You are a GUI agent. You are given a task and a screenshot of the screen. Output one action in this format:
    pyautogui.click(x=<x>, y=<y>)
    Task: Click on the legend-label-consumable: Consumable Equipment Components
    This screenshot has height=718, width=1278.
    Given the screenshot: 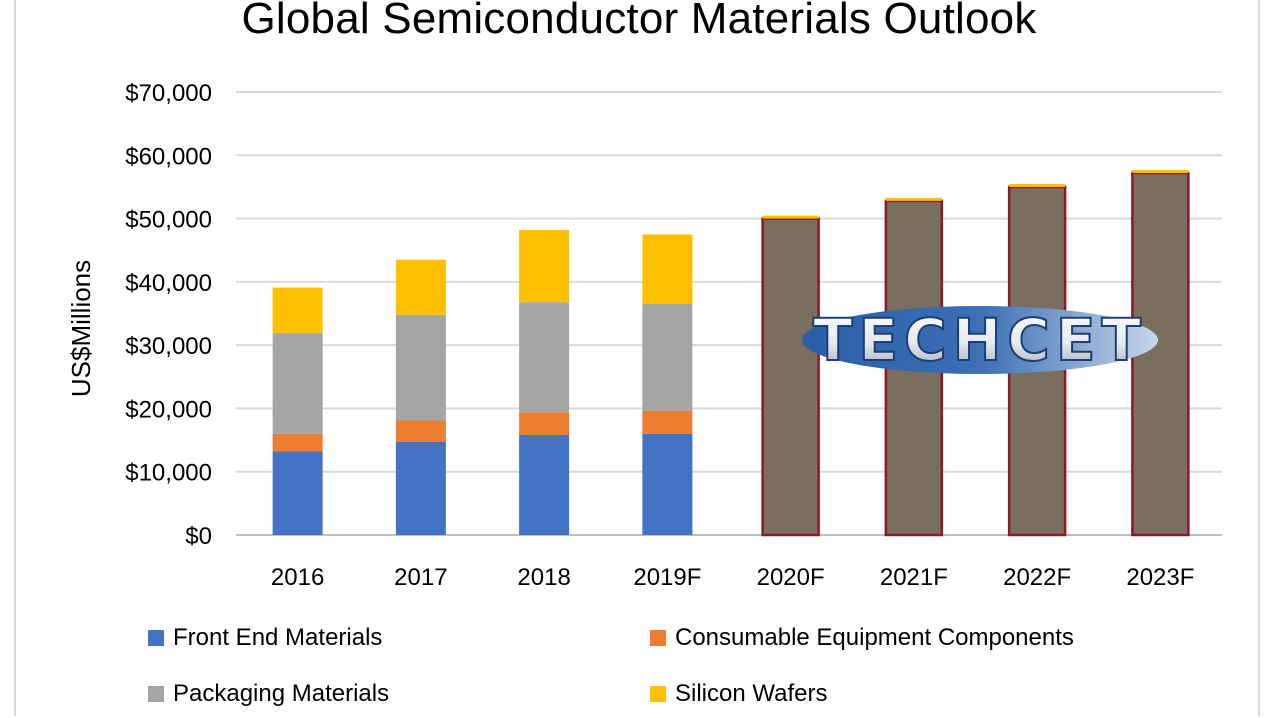 What is the action you would take?
    pyautogui.click(x=874, y=637)
    